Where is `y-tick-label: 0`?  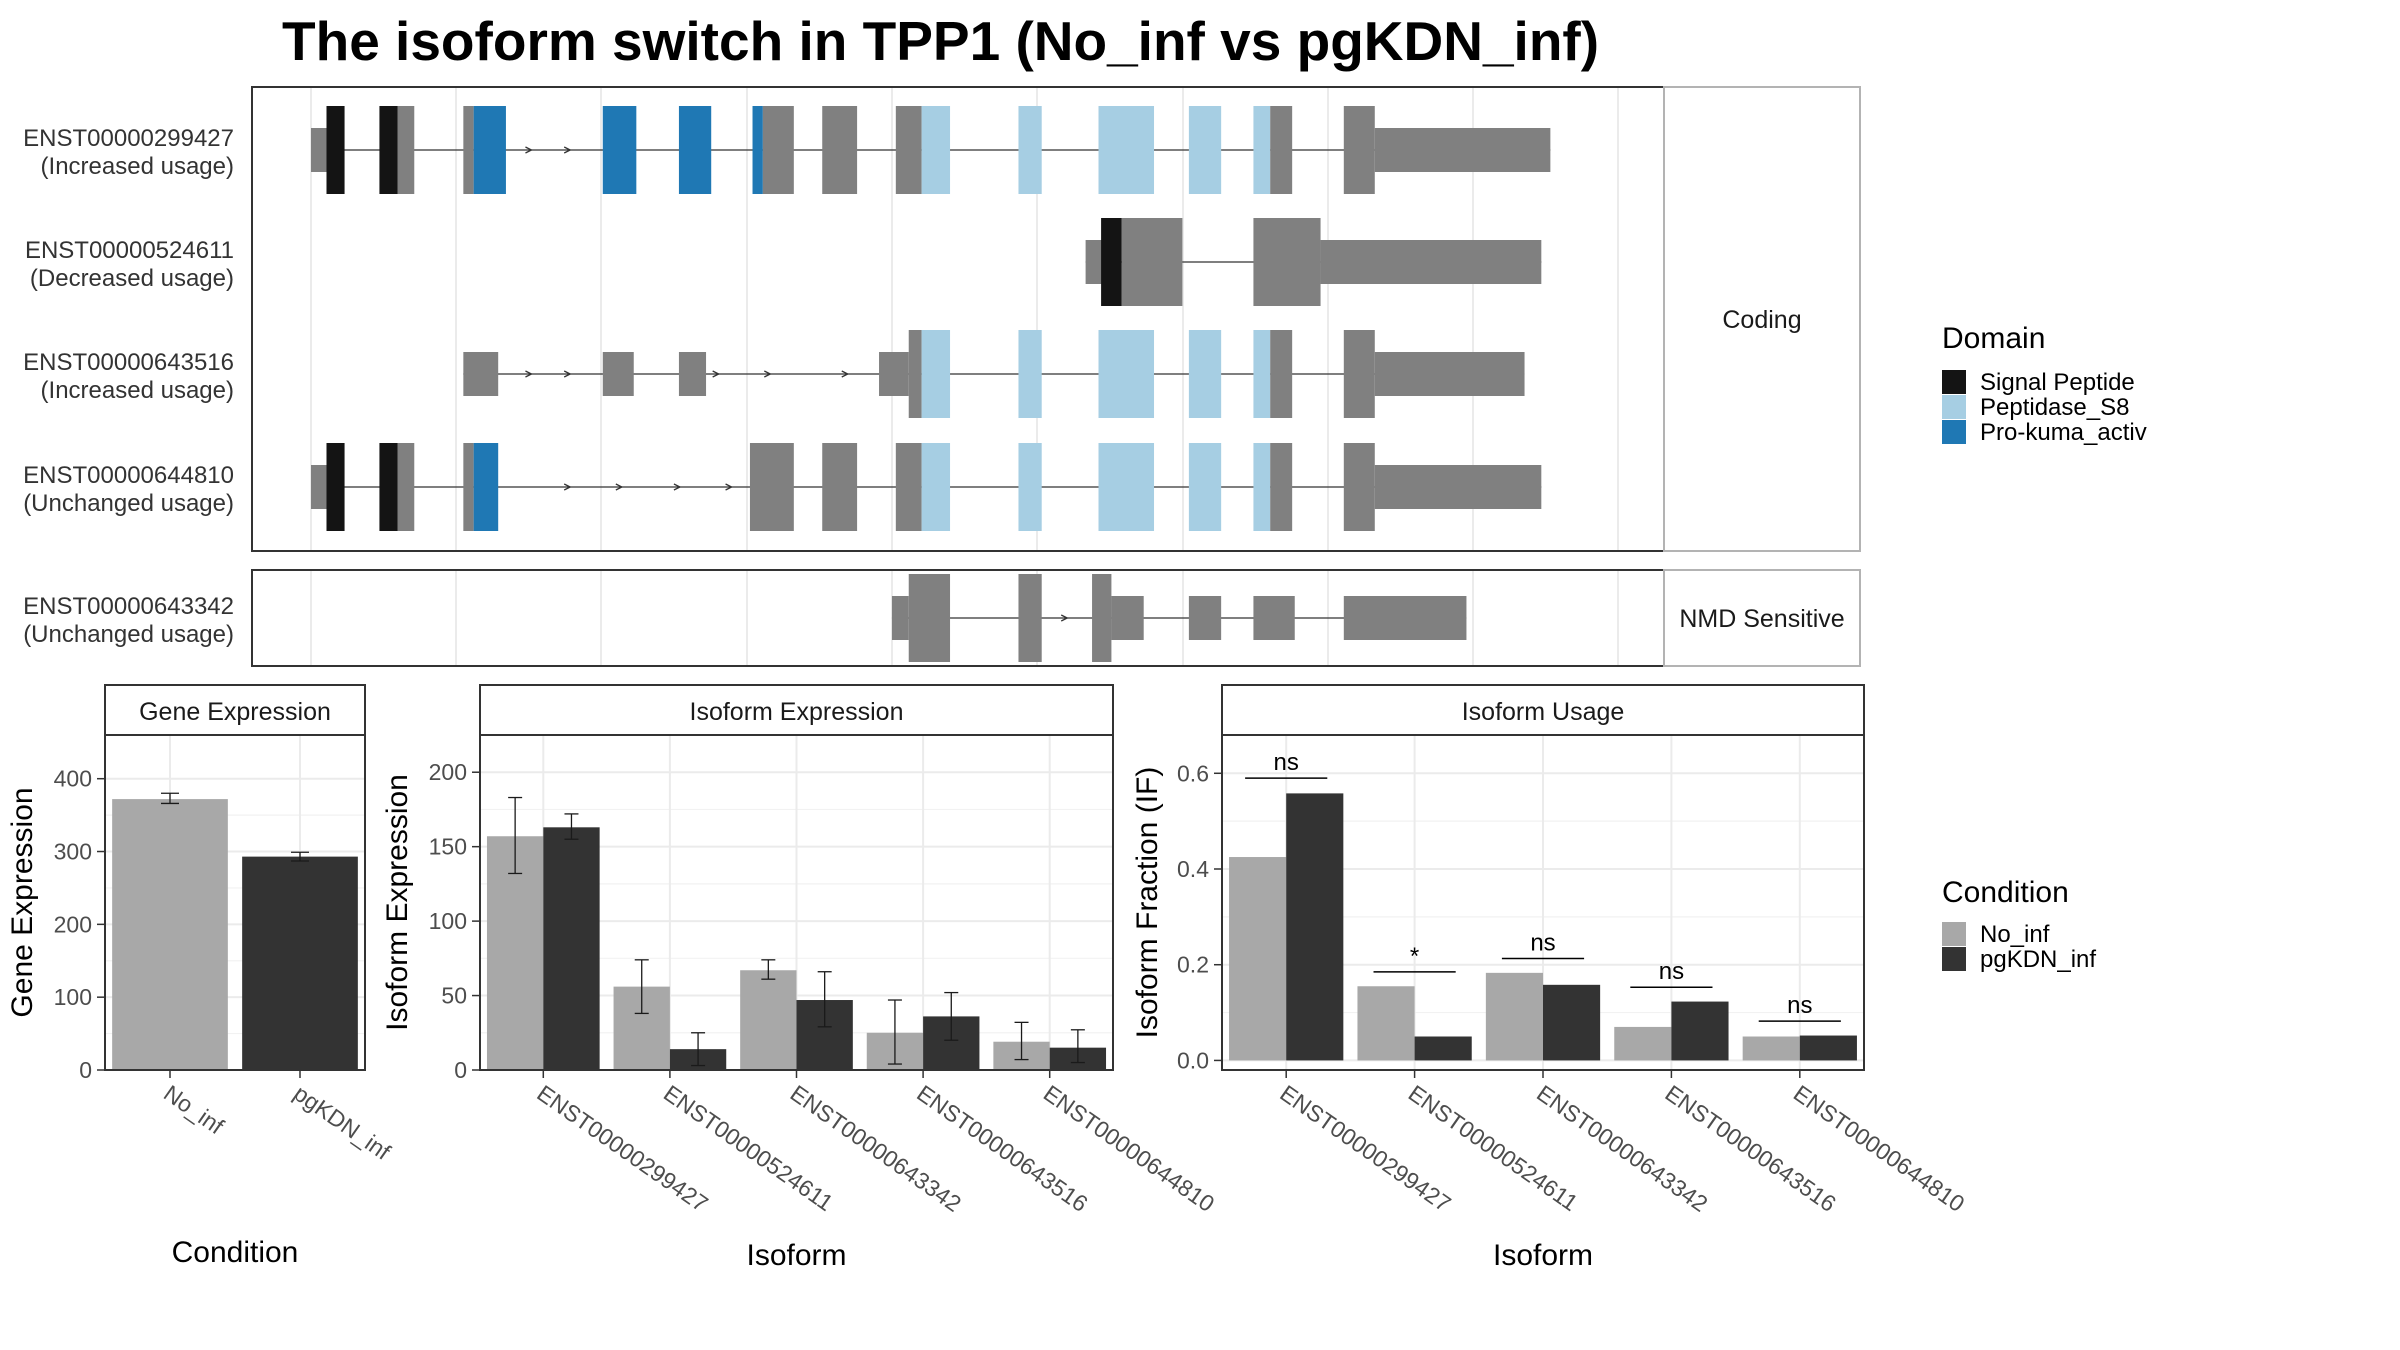 y-tick-label: 0 is located at coordinates (460, 1070).